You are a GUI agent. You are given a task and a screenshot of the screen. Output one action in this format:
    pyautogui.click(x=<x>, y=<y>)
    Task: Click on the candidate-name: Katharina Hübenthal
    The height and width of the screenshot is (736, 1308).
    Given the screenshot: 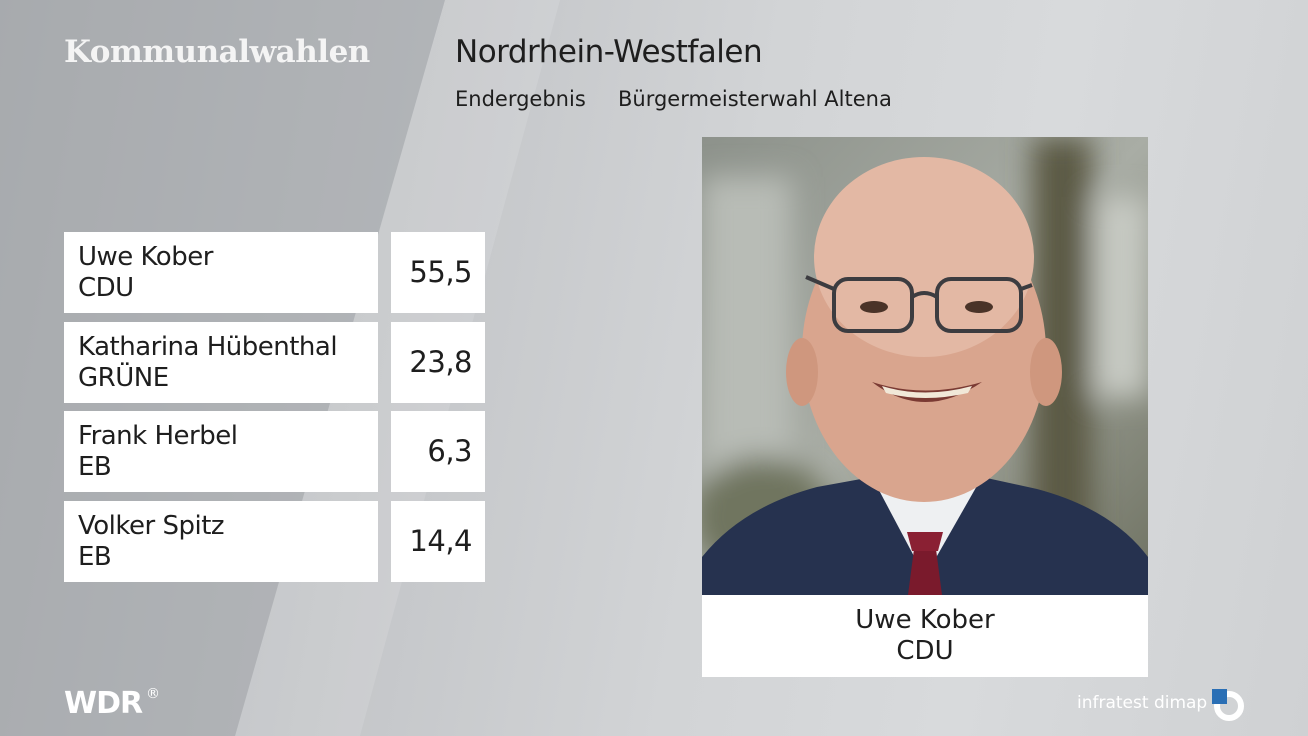 What is the action you would take?
    pyautogui.click(x=208, y=346)
    